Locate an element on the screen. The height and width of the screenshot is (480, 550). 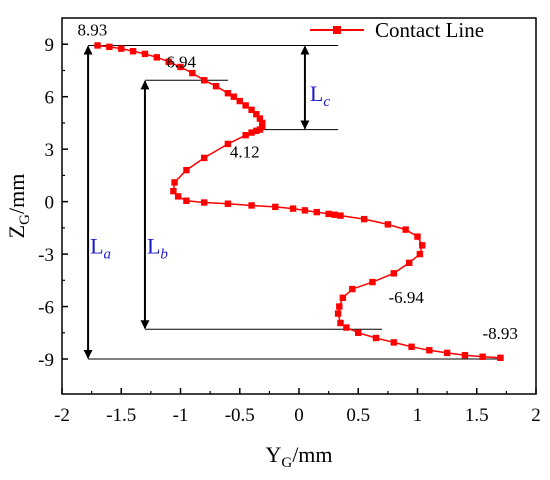
x-tick-label: 1.5 is located at coordinates (477, 415).